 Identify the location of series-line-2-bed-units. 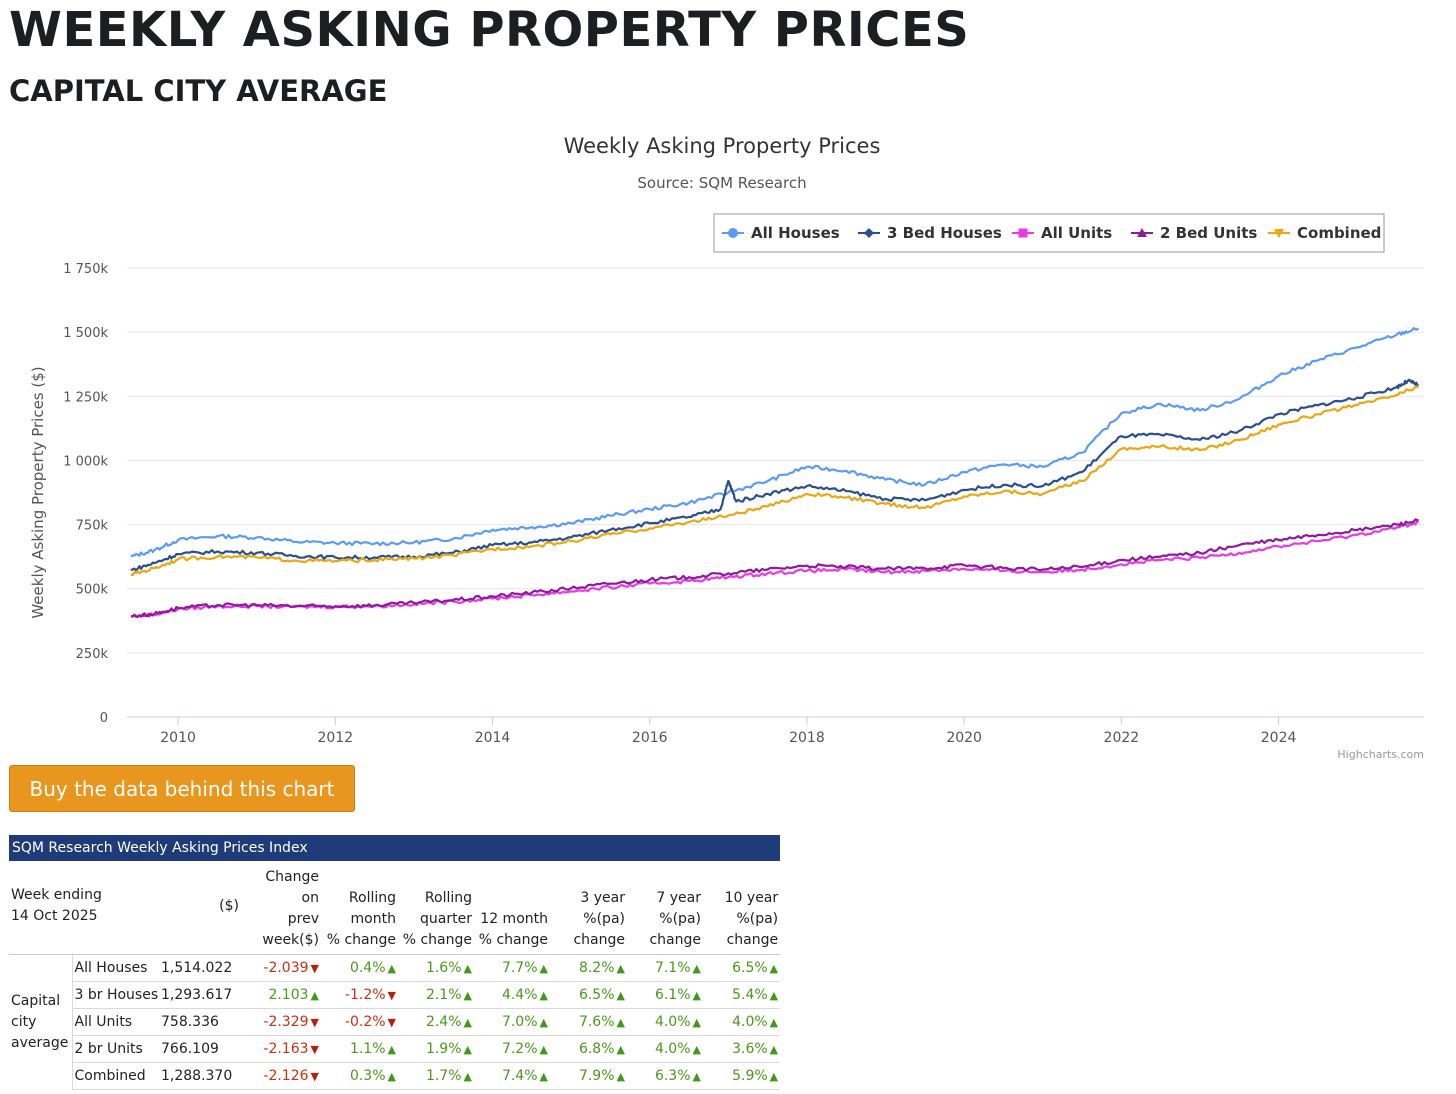
(774, 568).